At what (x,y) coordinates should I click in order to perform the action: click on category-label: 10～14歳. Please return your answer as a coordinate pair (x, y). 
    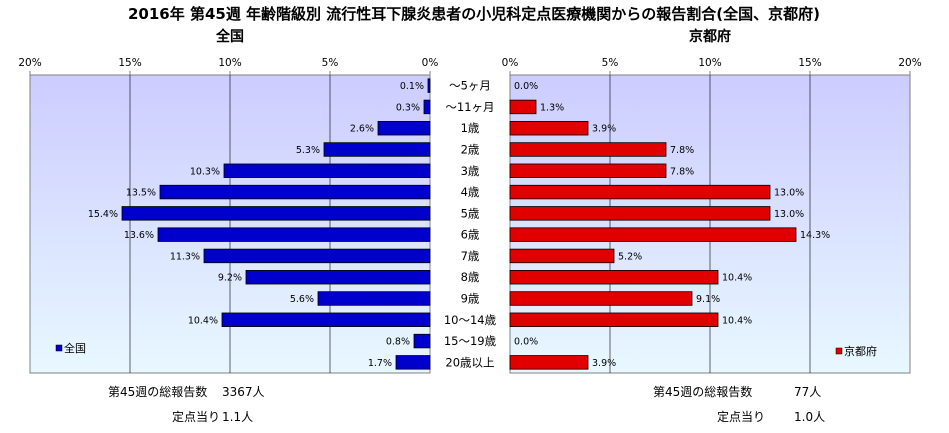
    Looking at the image, I should click on (470, 320).